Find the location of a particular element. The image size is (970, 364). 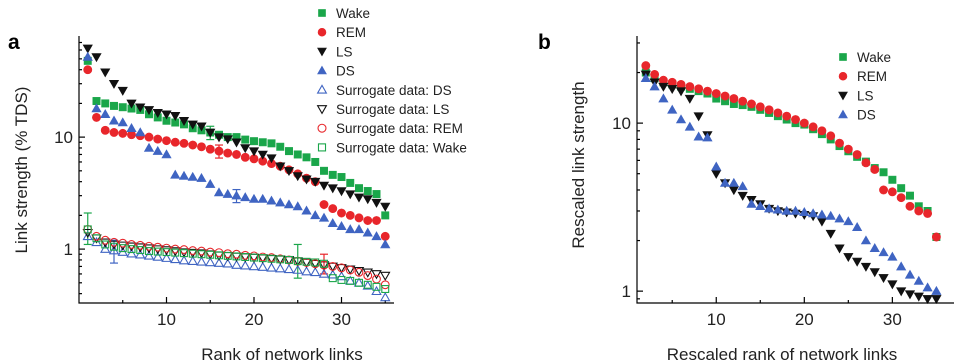

panel-a-legend-item-ds: DS is located at coordinates (336, 71).